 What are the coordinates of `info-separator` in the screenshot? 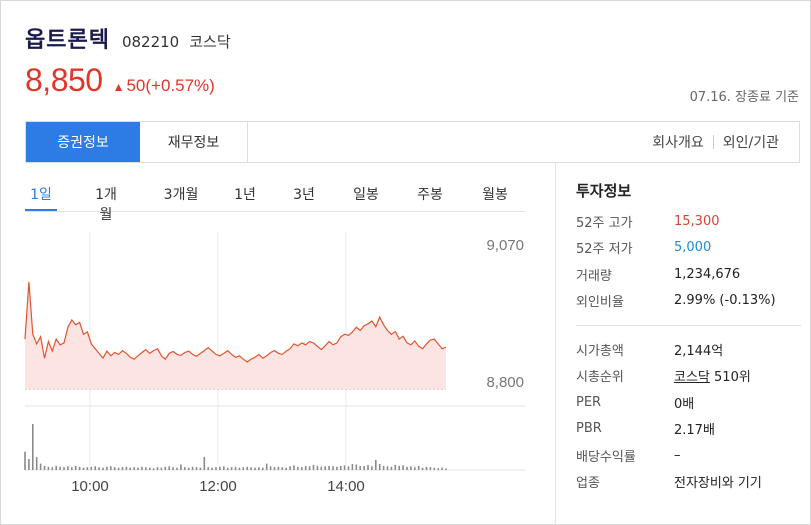 It's located at (688, 325).